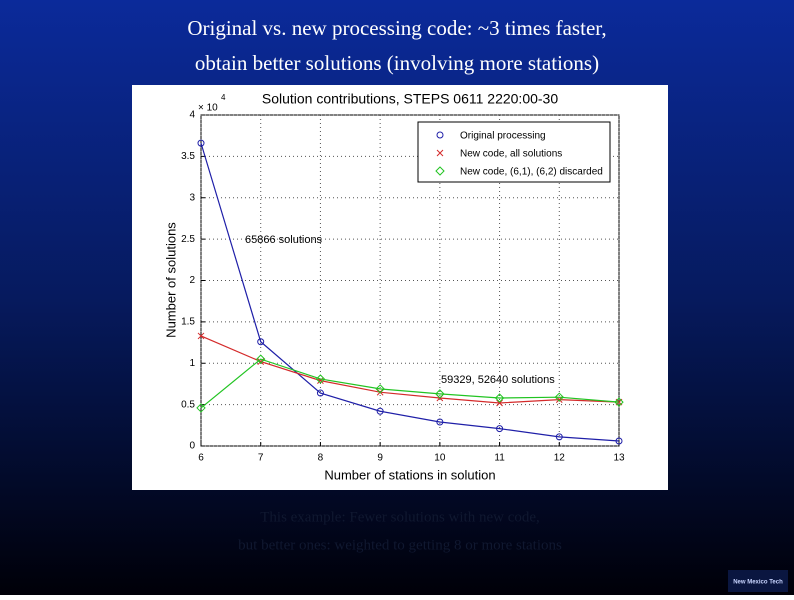 This screenshot has height=600, width=794. Describe the element at coordinates (261, 458) in the screenshot. I see `x-tick-label: 7` at that location.